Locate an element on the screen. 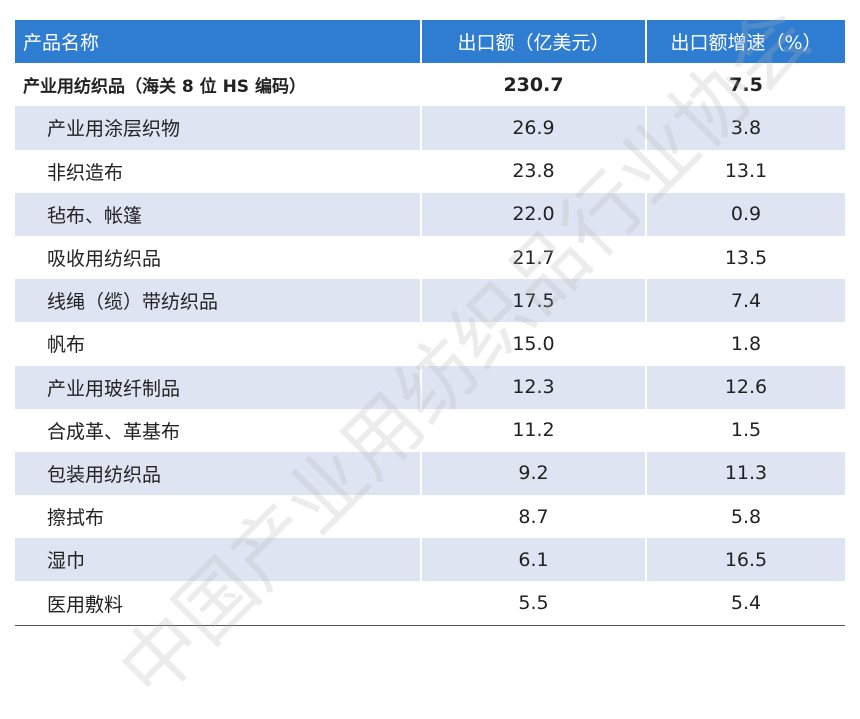 The width and height of the screenshot is (860, 719). table-row: 湿巾 6.1 16.5 is located at coordinates (430, 560).